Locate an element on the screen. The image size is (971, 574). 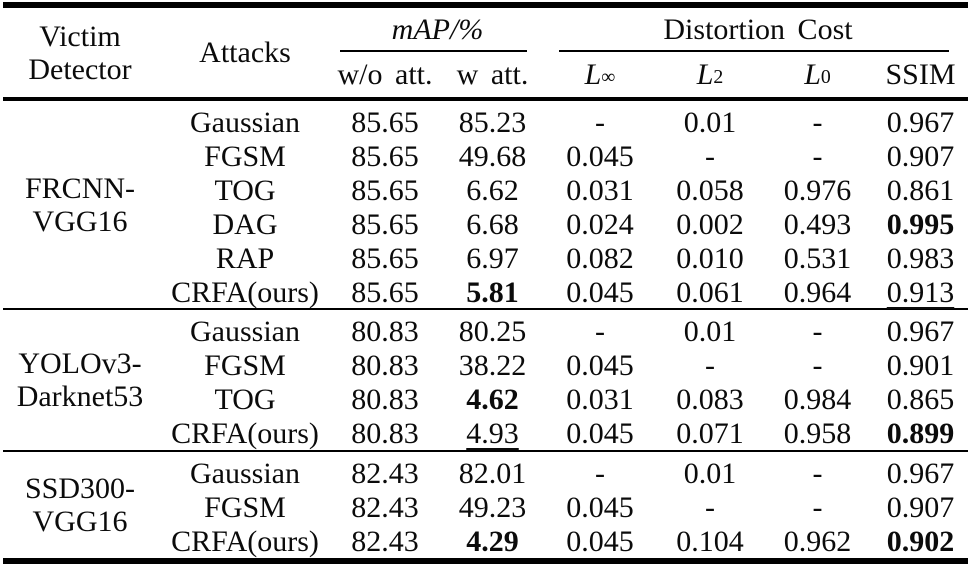
ssim-value: 0.913 is located at coordinates (920, 292).